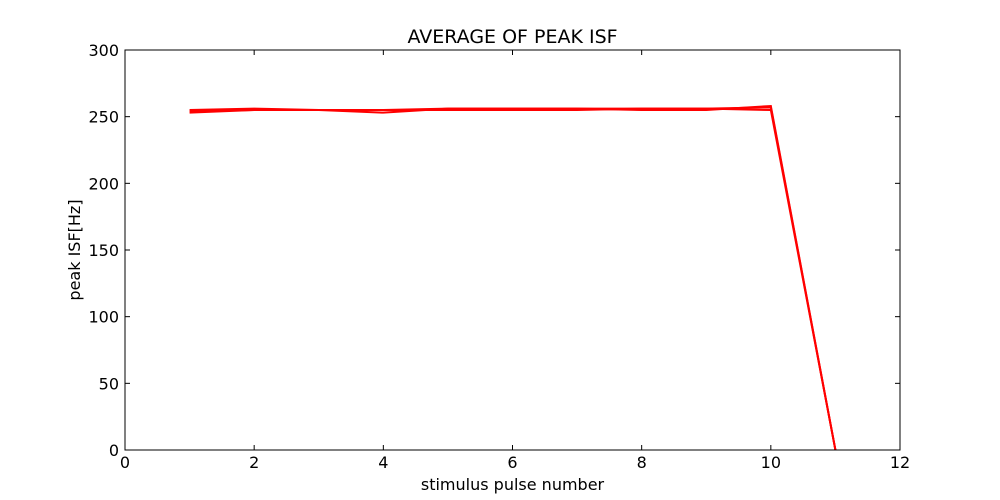  What do you see at coordinates (74, 249) in the screenshot?
I see `y-axis-label: peak ISF[Hz]` at bounding box center [74, 249].